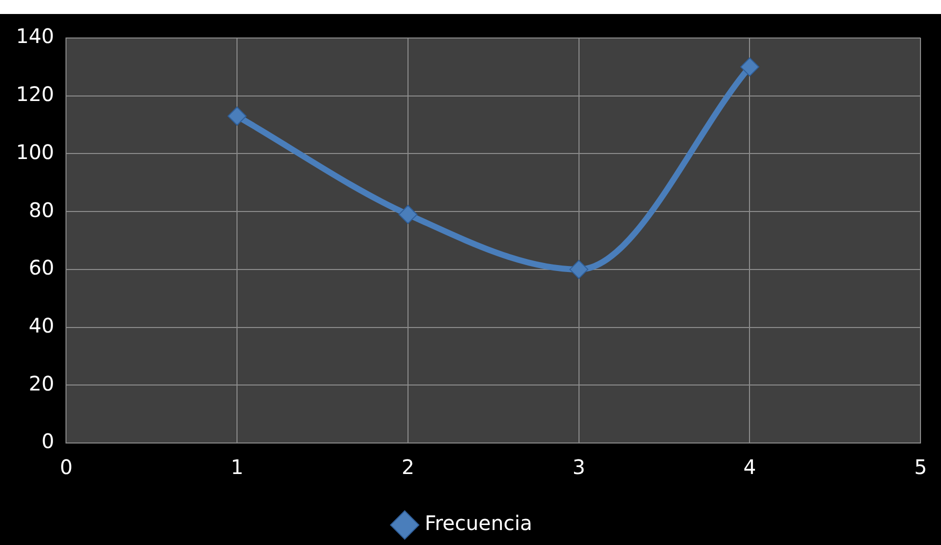 This screenshot has height=545, width=941. Describe the element at coordinates (408, 467) in the screenshot. I see `x-tick-label: 2` at that location.